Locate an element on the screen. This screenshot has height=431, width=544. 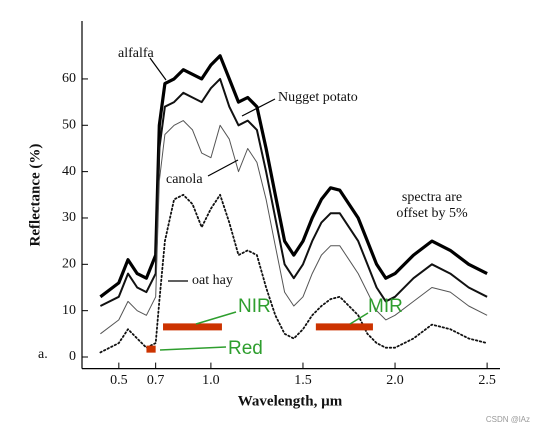
note: offset by 5% is located at coordinates (432, 213).